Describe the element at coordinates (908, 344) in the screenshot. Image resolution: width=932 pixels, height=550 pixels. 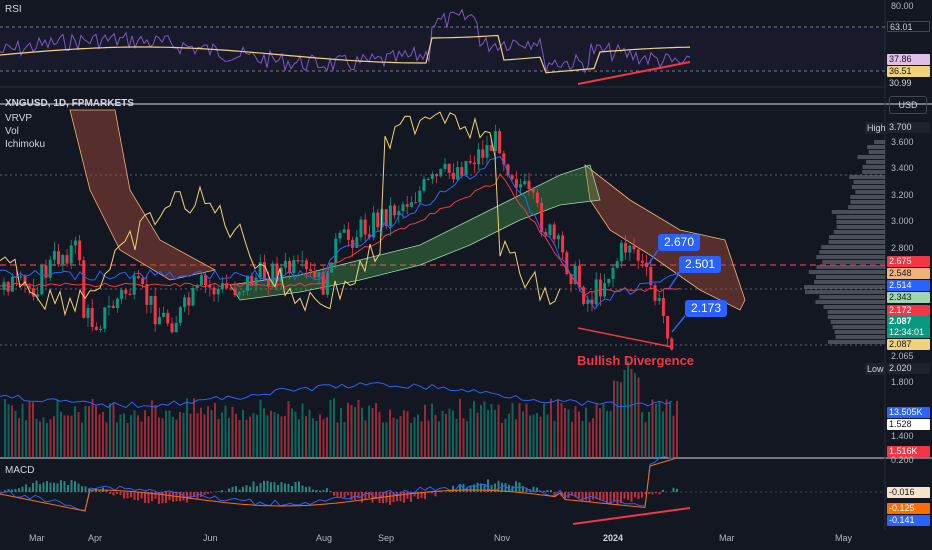
I see `price-tag-close: 2.087` at that location.